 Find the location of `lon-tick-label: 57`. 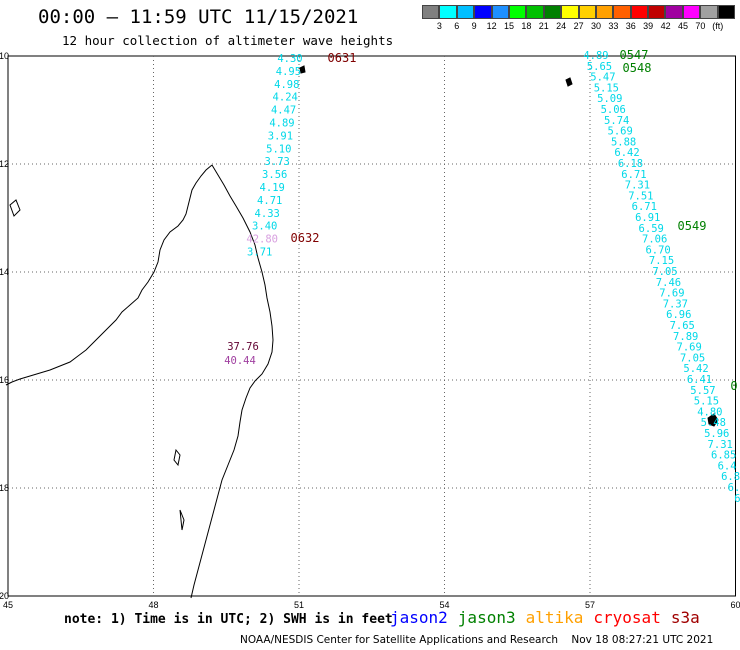

lon-tick-label: 57 is located at coordinates (590, 605).